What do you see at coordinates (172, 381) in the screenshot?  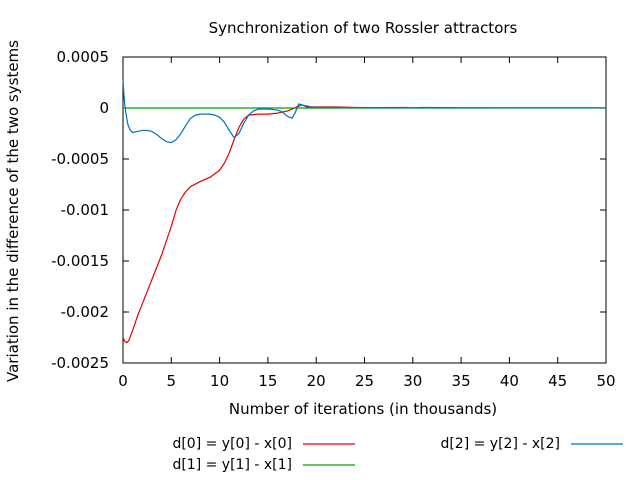 I see `x-tick-label: 5` at bounding box center [172, 381].